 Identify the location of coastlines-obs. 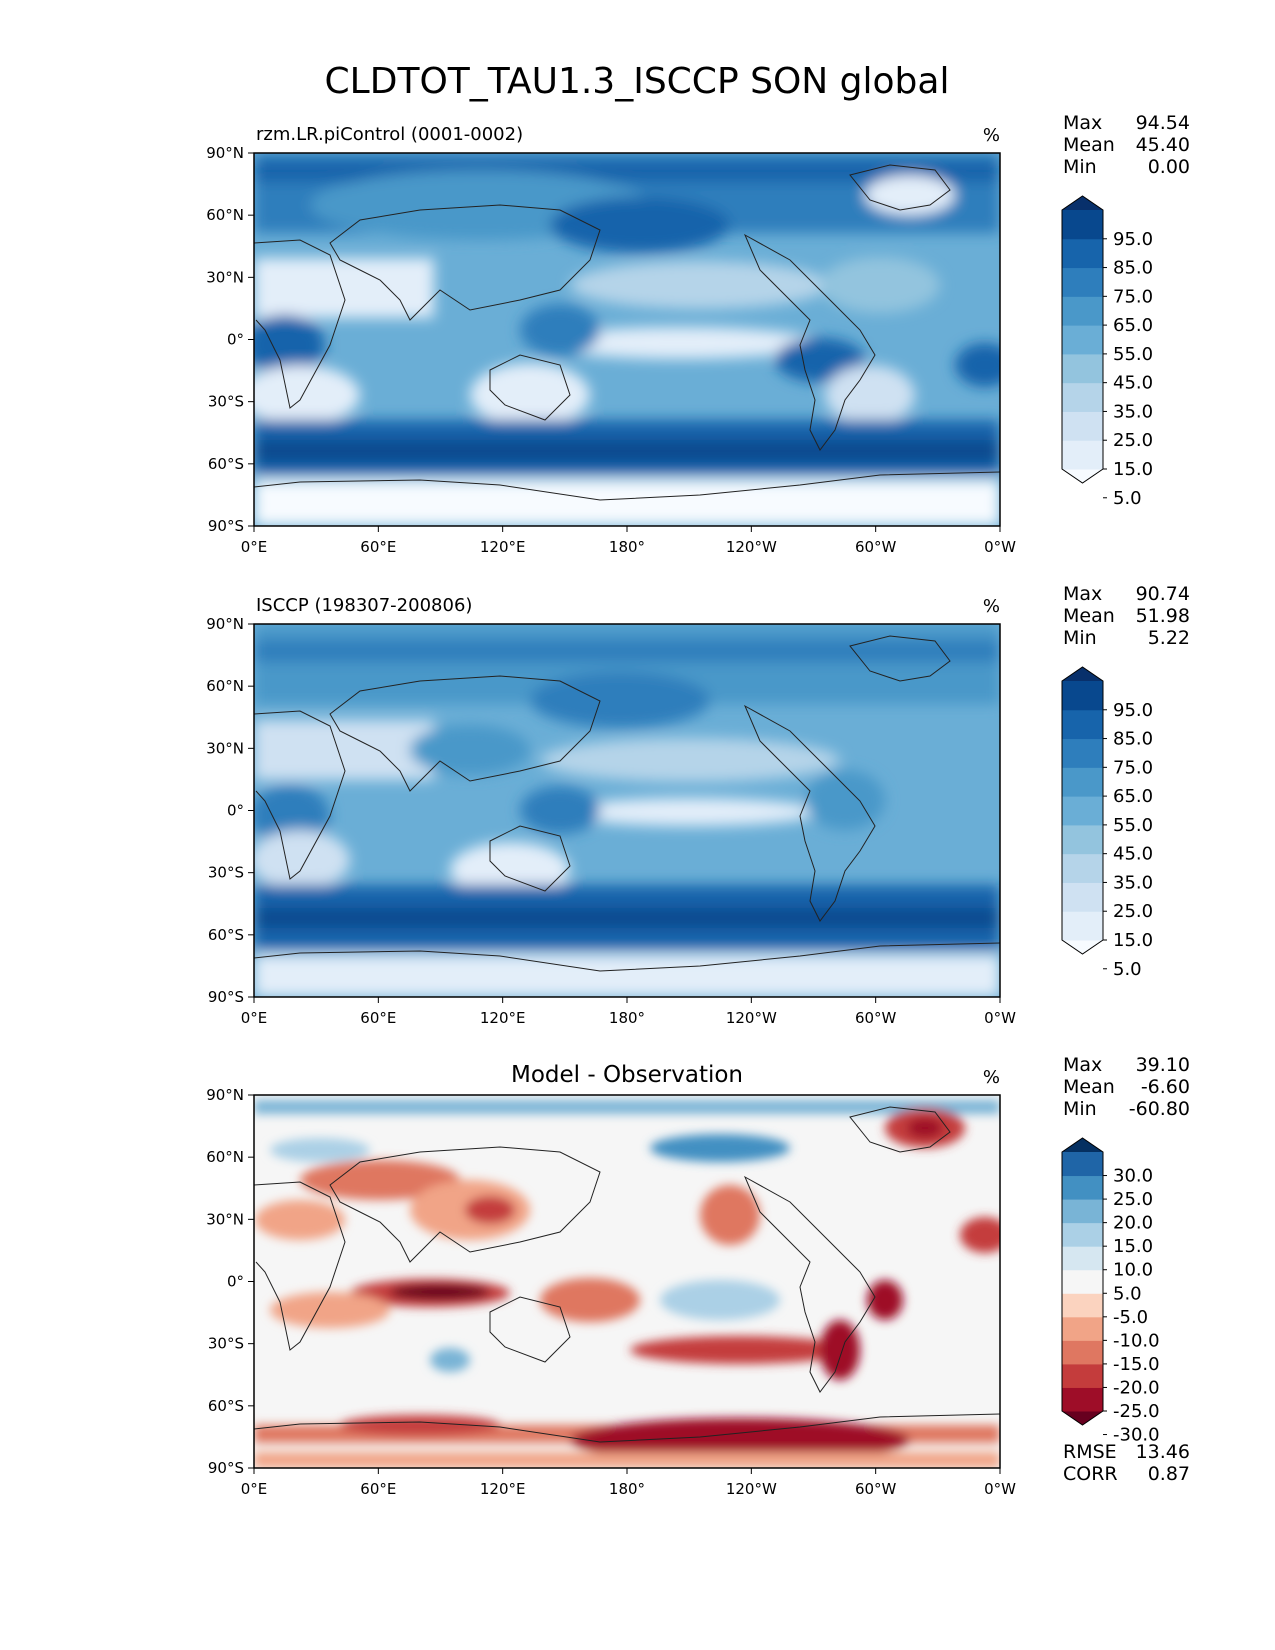
(627, 803).